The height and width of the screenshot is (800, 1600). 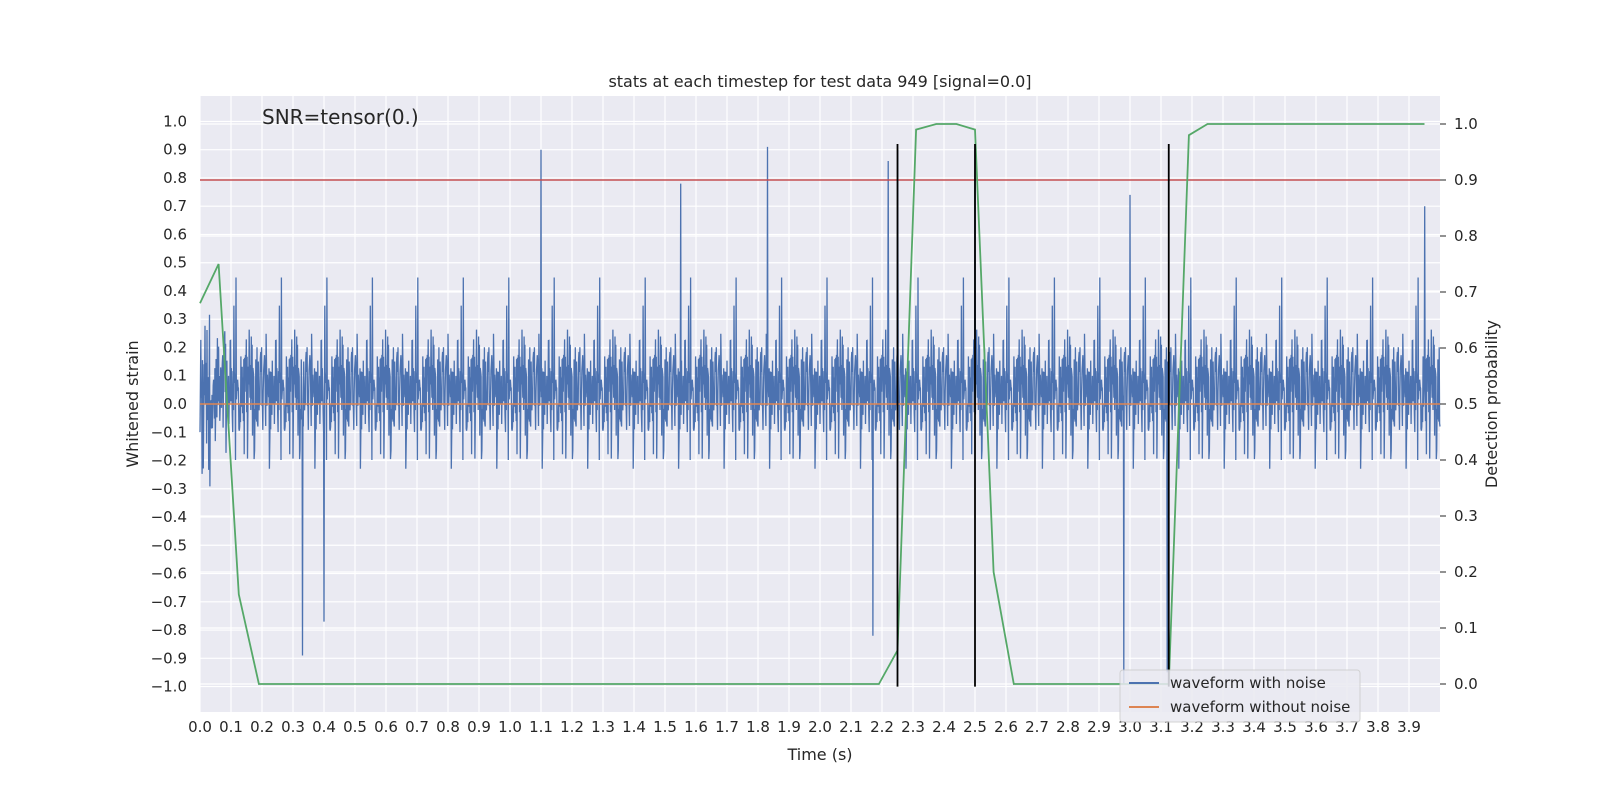 What do you see at coordinates (175, 178) in the screenshot?
I see `y-tick-label: 0.8` at bounding box center [175, 178].